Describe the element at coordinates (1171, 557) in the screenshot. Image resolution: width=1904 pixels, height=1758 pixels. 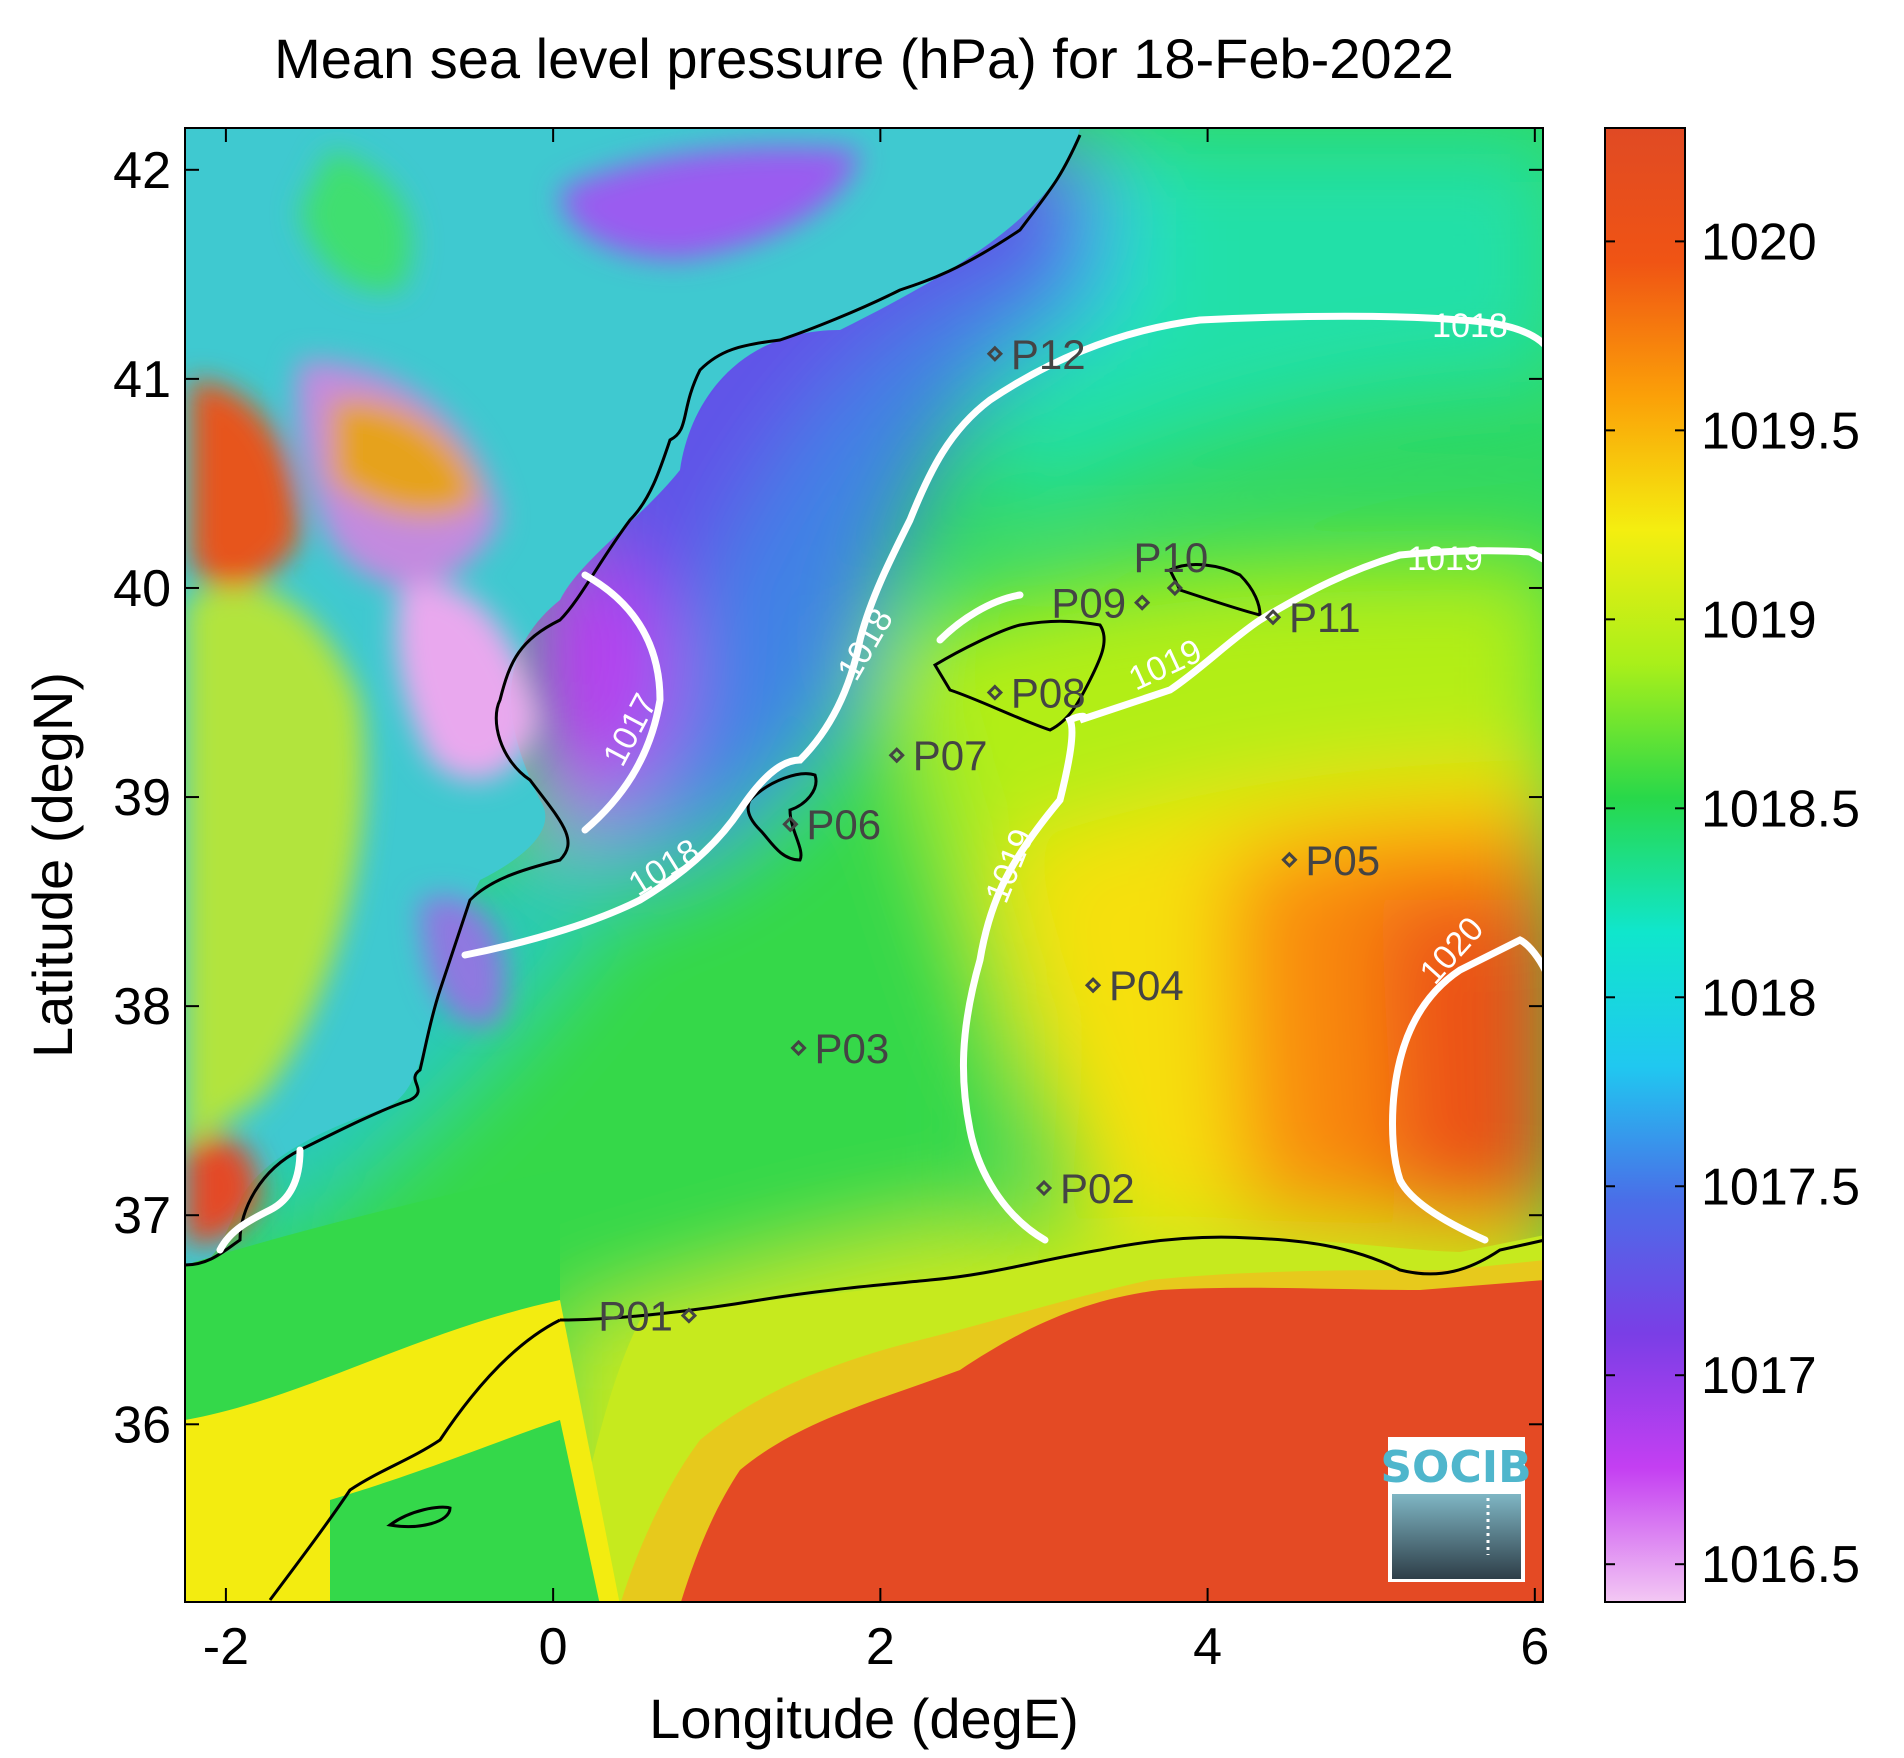
I see `point-label: P10` at that location.